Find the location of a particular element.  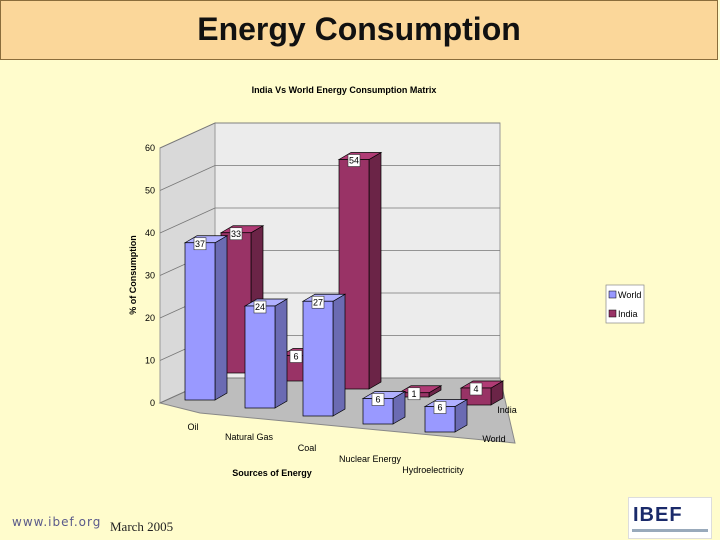

x-tick-label: Coal is located at coordinates (307, 448).